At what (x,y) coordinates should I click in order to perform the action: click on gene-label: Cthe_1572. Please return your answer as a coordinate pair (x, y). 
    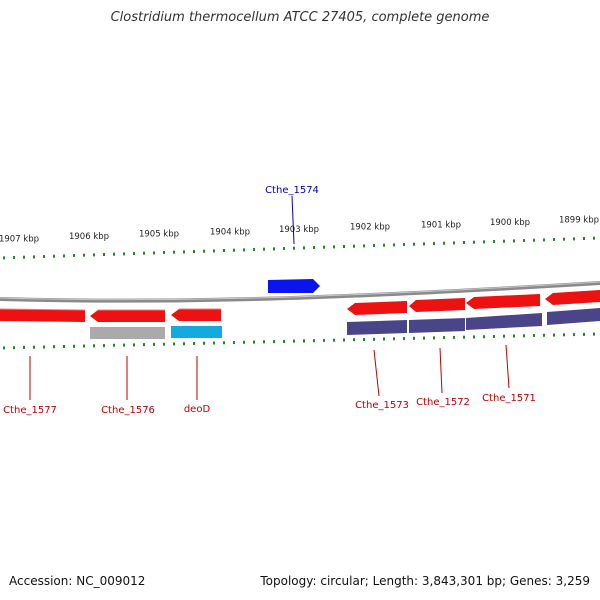
    Looking at the image, I should click on (443, 402).